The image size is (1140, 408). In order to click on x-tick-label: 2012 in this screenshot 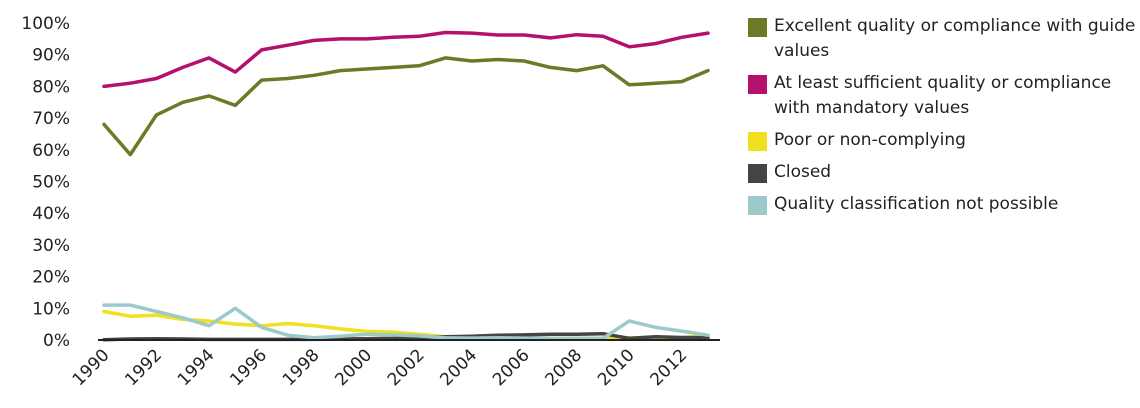, I will do `click(669, 367)`.